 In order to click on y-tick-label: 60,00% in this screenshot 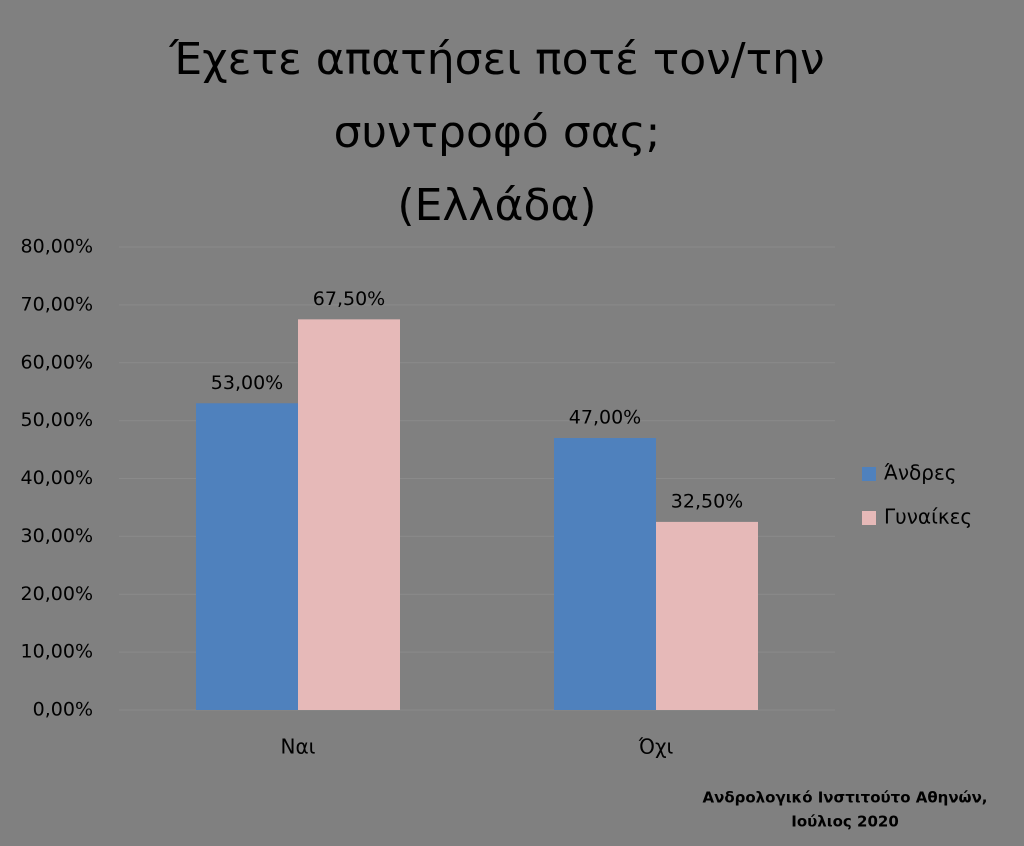, I will do `click(57, 362)`.